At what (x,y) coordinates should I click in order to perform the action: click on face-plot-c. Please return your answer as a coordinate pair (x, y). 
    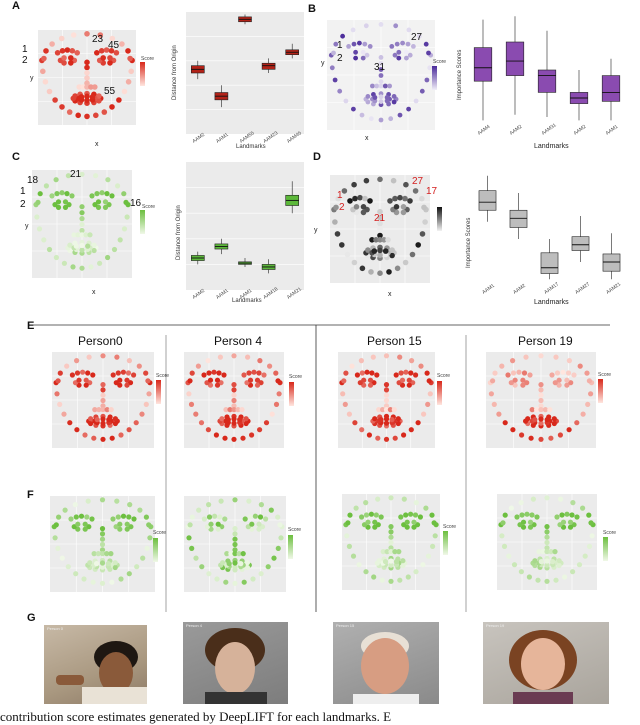
    Looking at the image, I should click on (88, 224).